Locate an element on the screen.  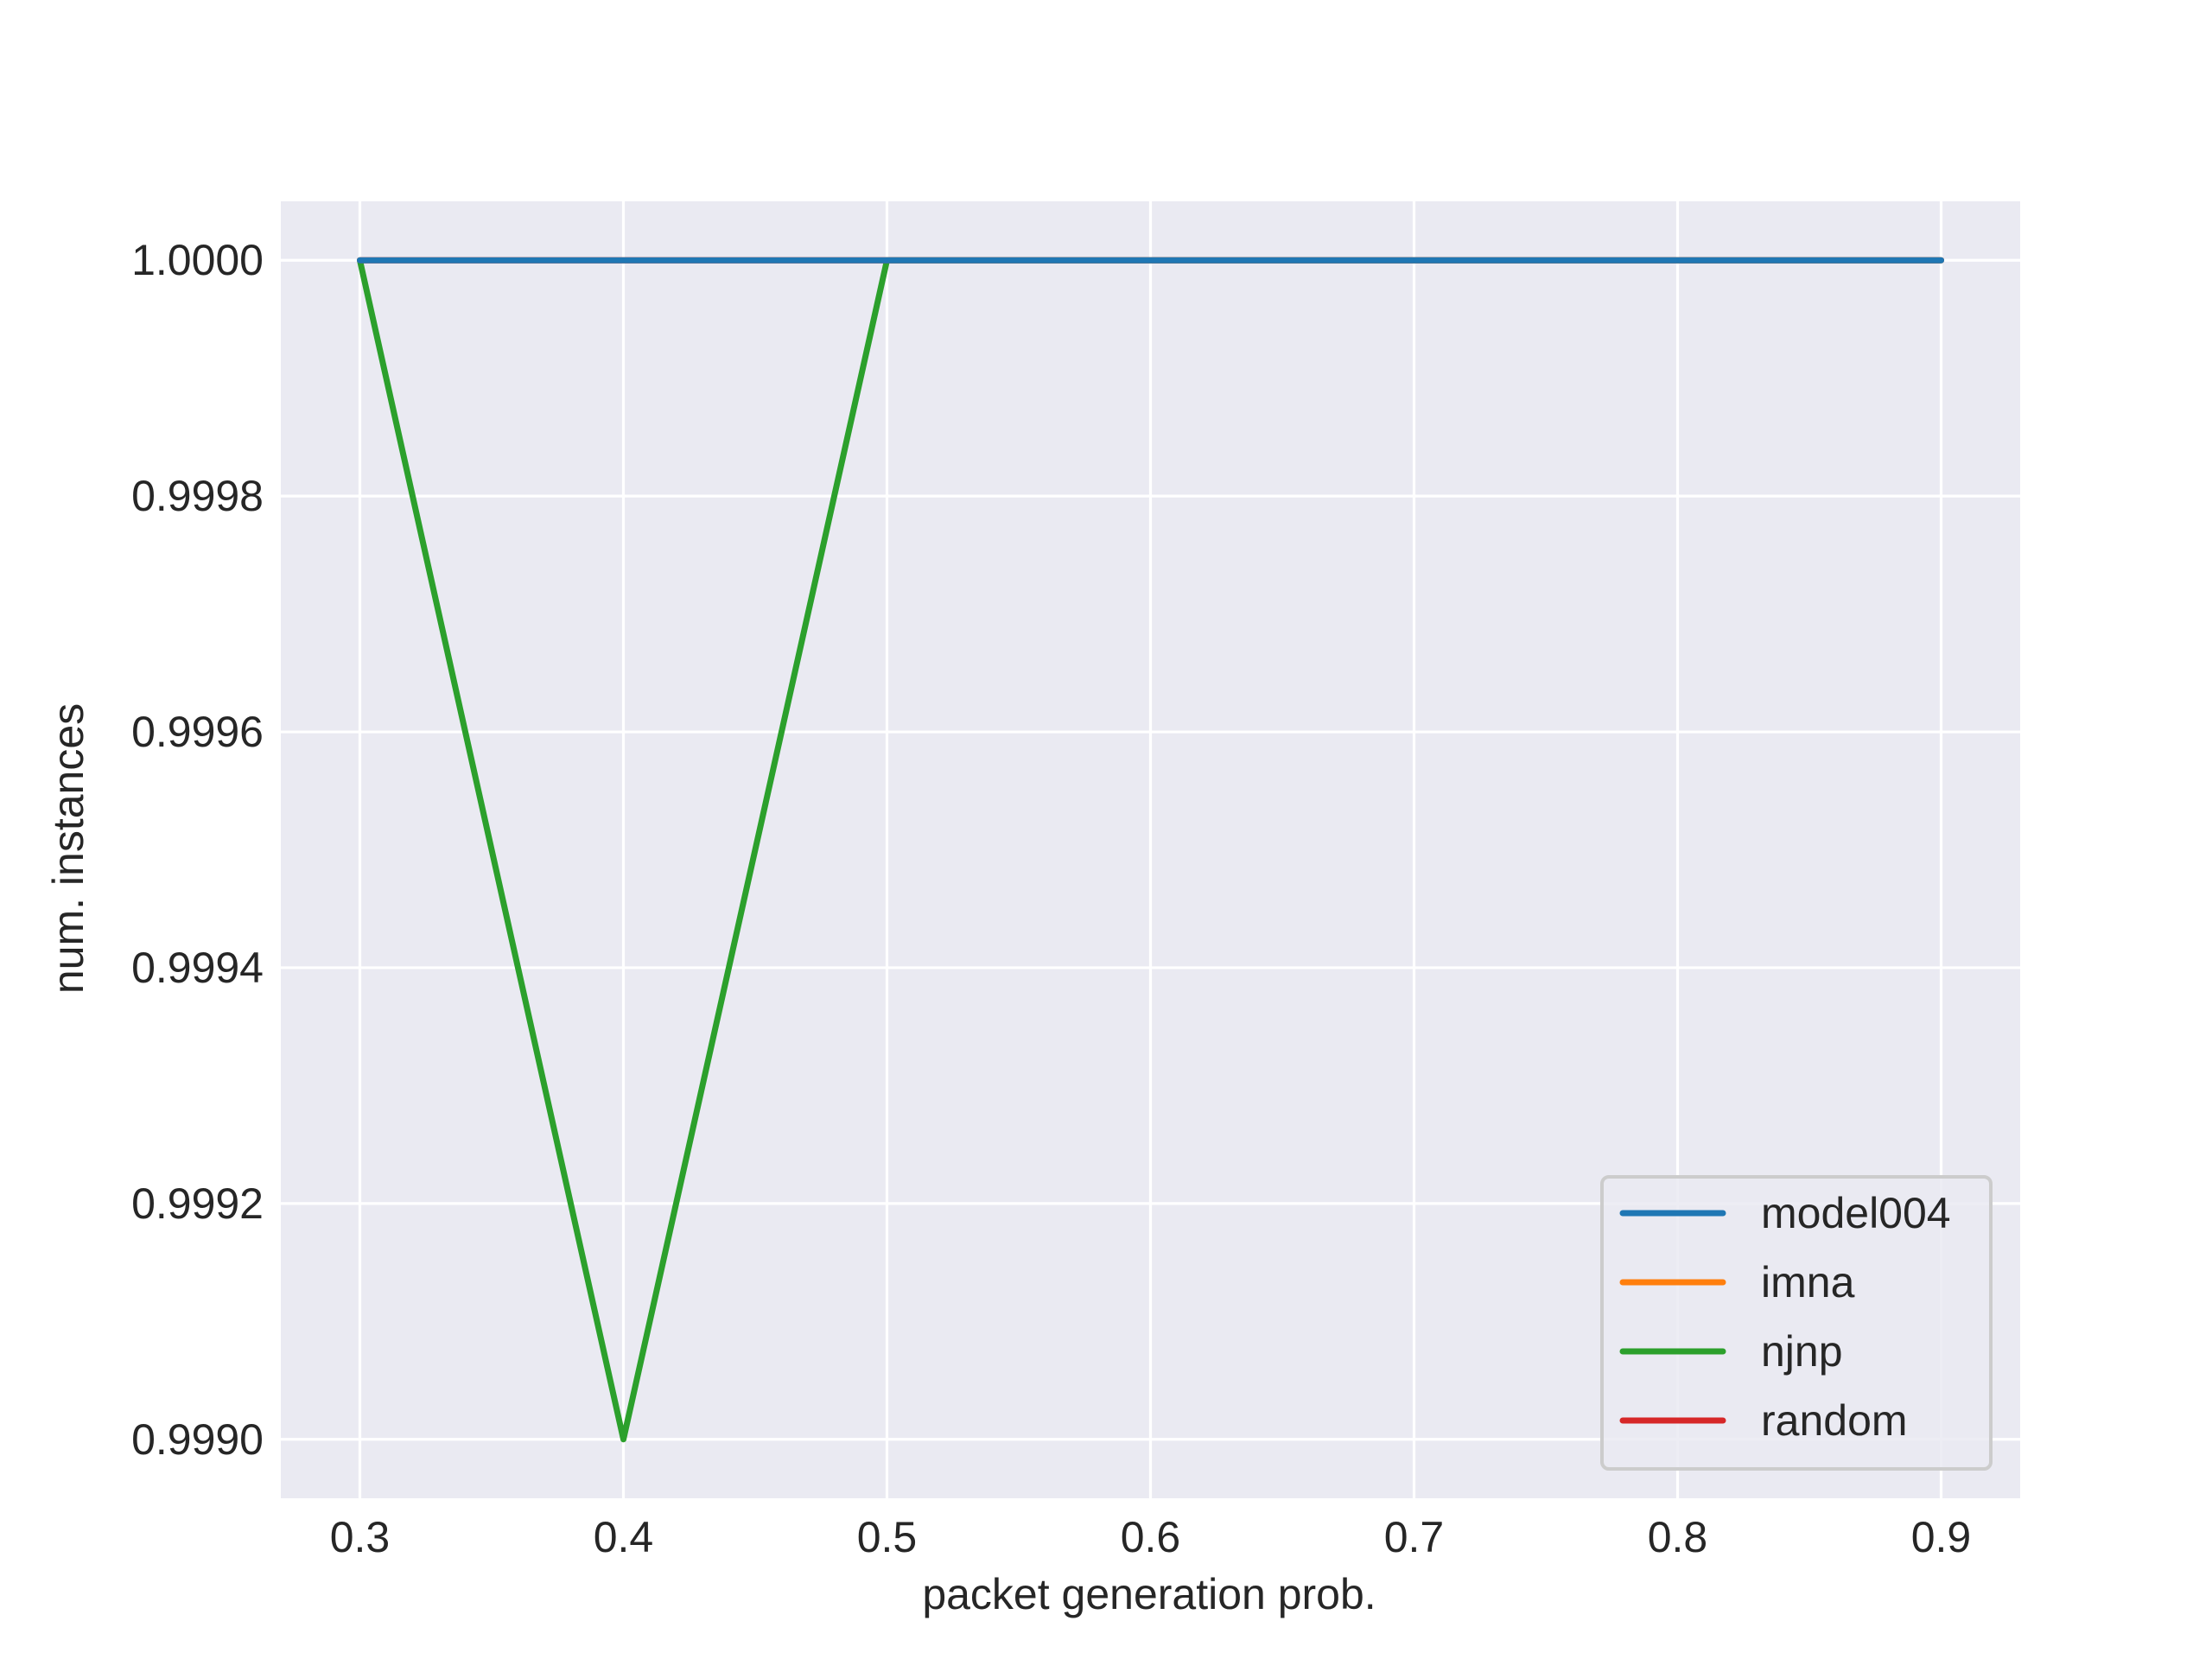
y-tick-label: 0.9996 is located at coordinates (197, 732).